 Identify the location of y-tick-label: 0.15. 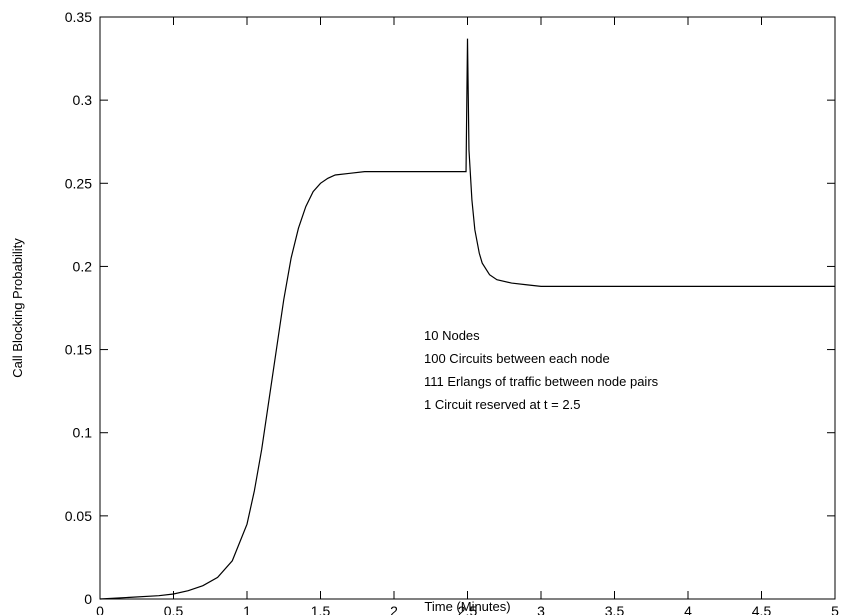
(78, 350).